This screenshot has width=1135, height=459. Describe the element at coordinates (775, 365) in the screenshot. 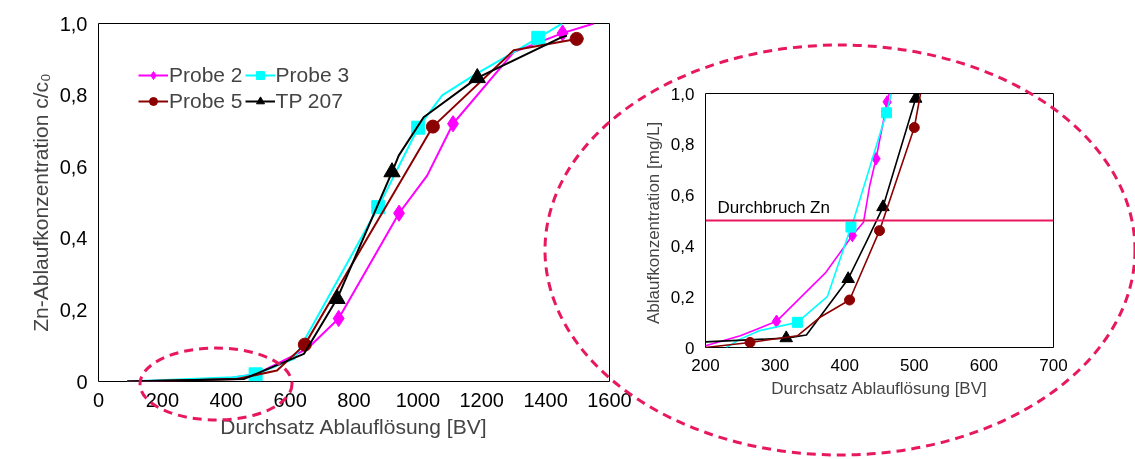

I see `x-tick-label: 300` at that location.